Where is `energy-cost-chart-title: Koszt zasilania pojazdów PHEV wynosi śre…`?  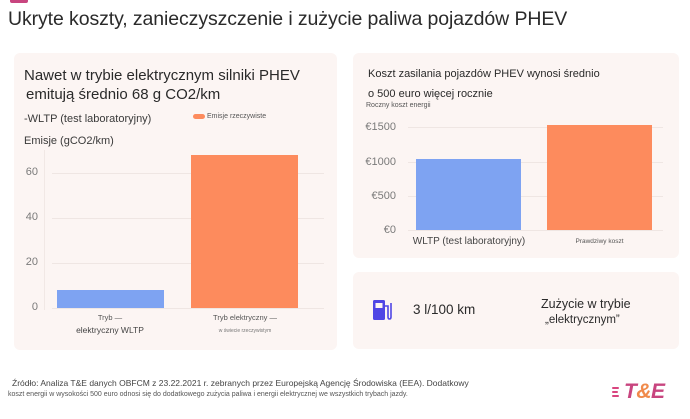 energy-cost-chart-title: Koszt zasilania pojazdów PHEV wynosi śre… is located at coordinates (518, 84).